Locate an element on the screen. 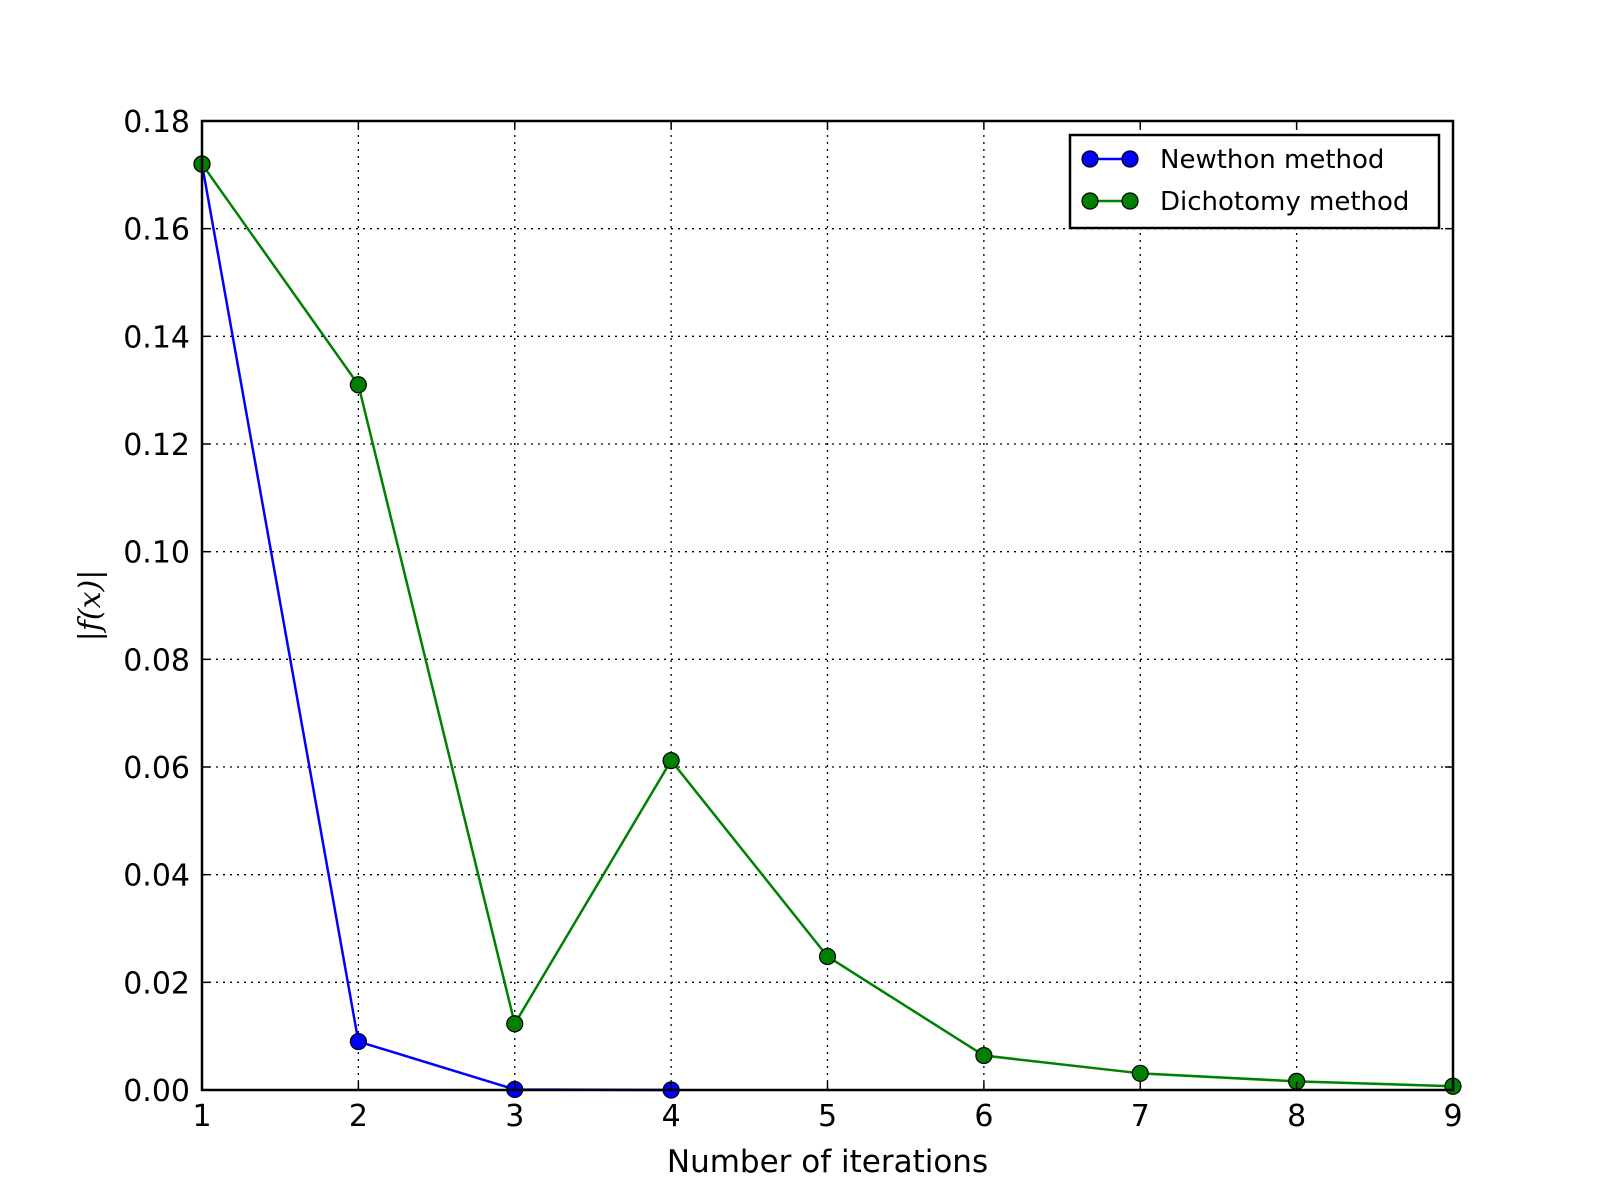  y-tick-label: 0.16 is located at coordinates (156, 230).